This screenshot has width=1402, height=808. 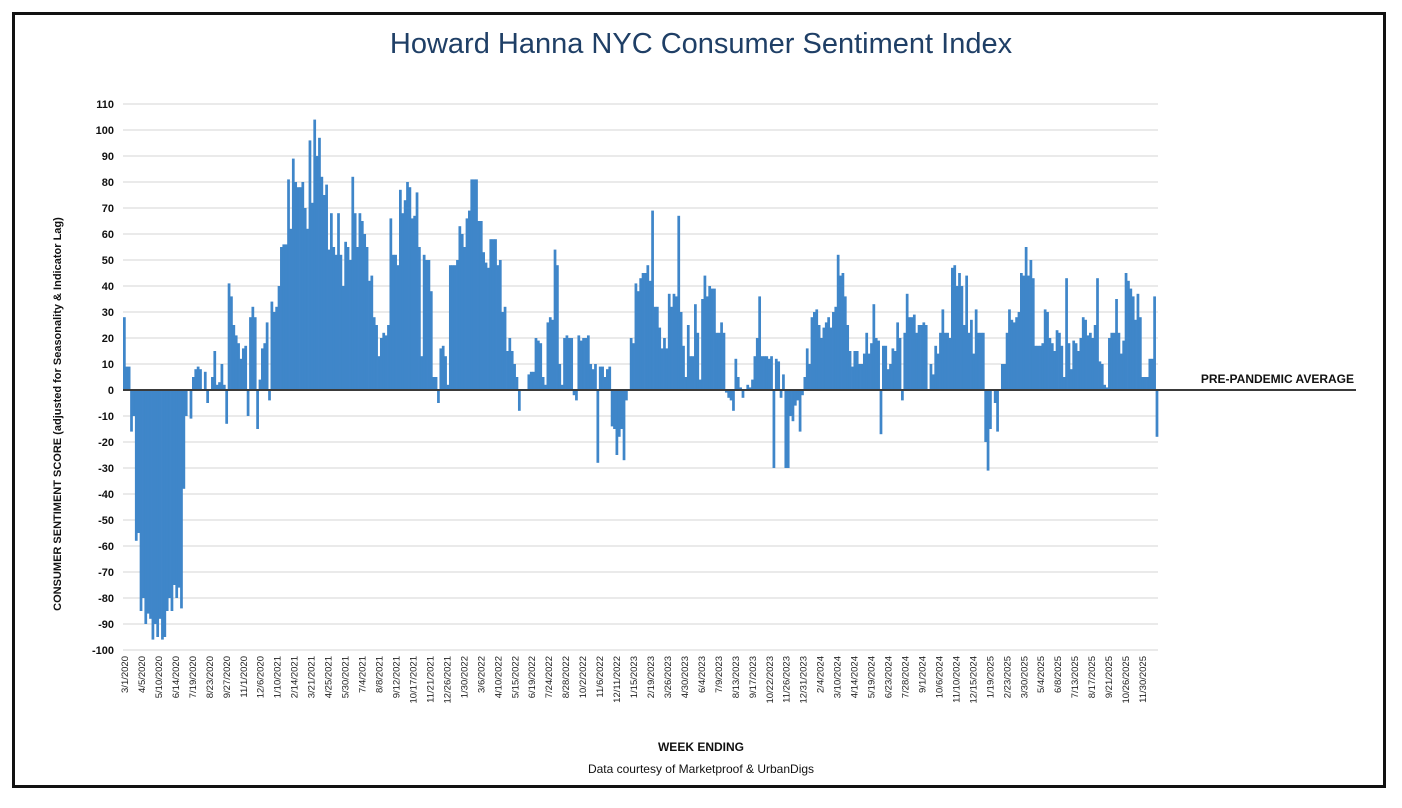 I want to click on x-tick-label: 8/28/2022, so click(x=566, y=677).